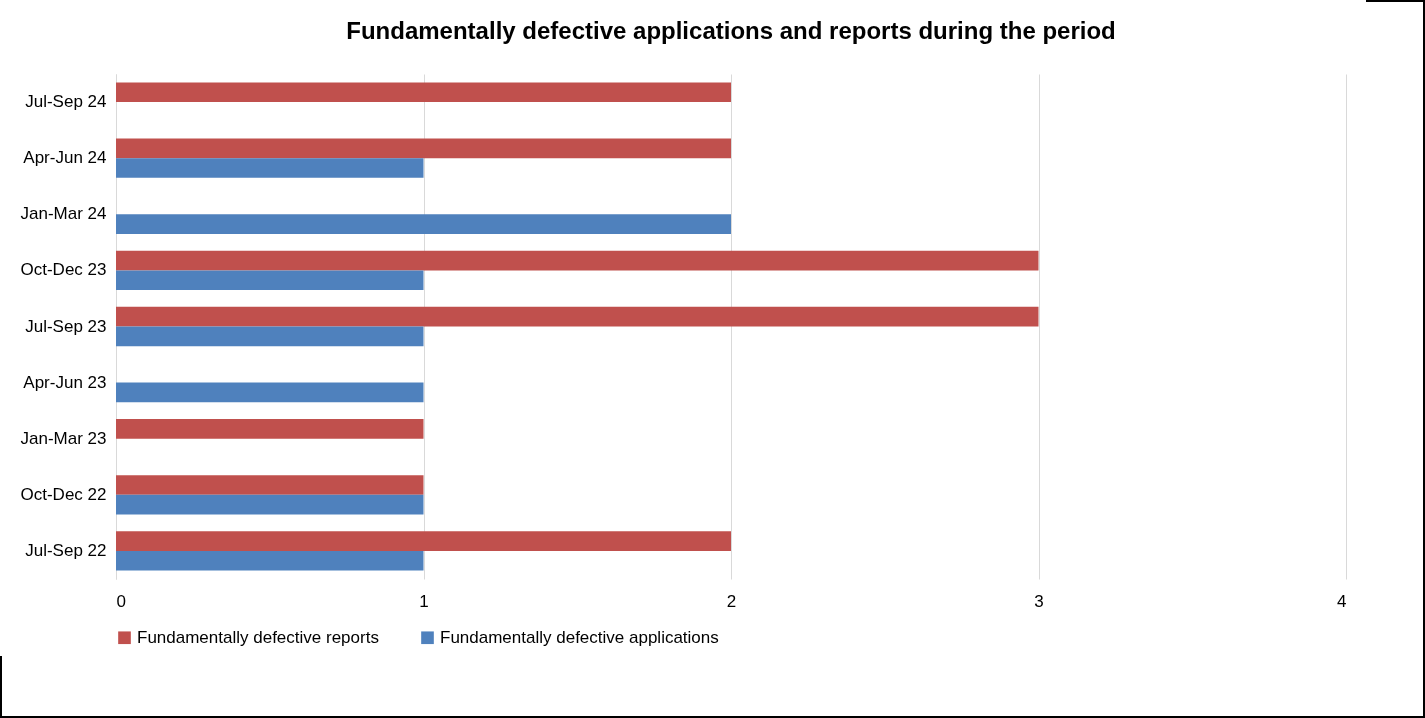  Describe the element at coordinates (731, 30) in the screenshot. I see `chart-title: Fundamentally defective applications and reports during the period` at that location.